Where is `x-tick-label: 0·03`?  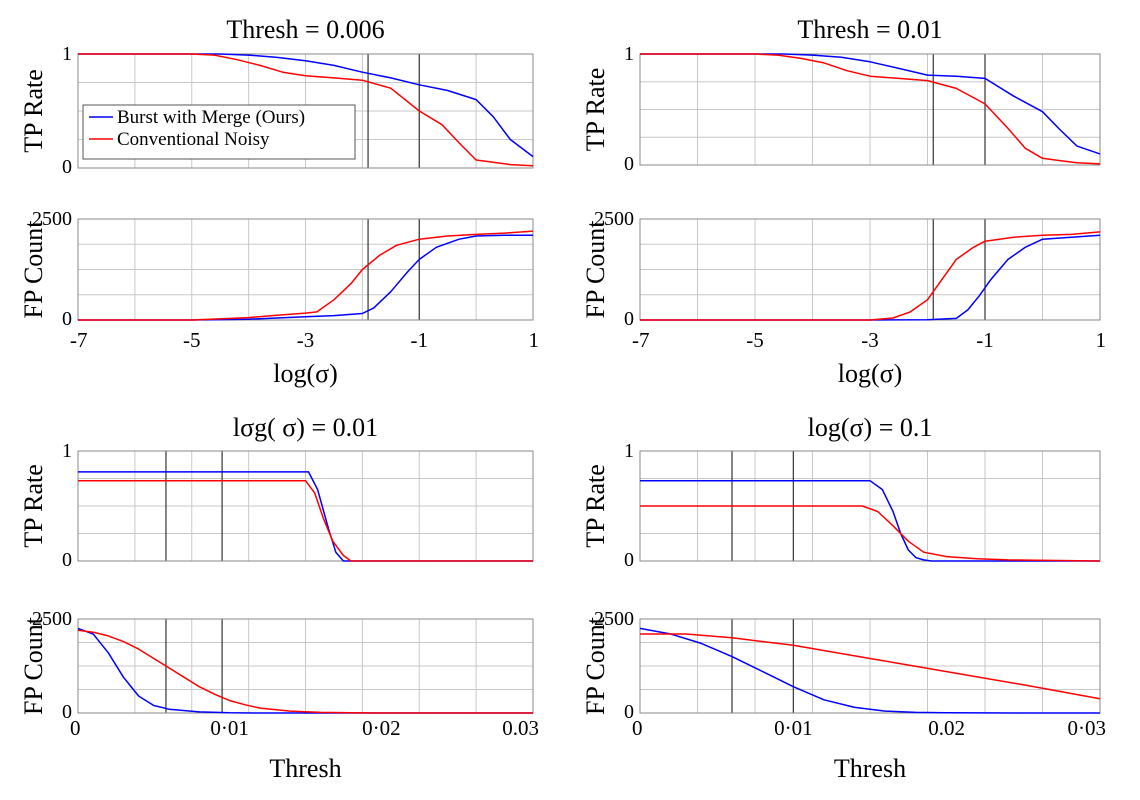 x-tick-label: 0·03 is located at coordinates (1087, 728).